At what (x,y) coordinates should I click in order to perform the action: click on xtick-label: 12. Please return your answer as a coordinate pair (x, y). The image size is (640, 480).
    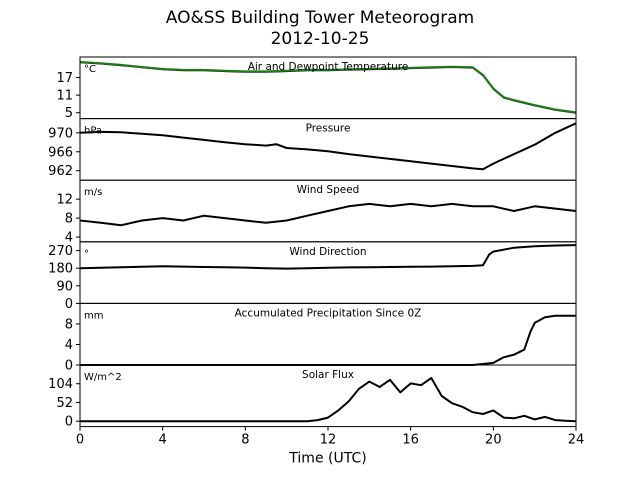
    Looking at the image, I should click on (328, 440).